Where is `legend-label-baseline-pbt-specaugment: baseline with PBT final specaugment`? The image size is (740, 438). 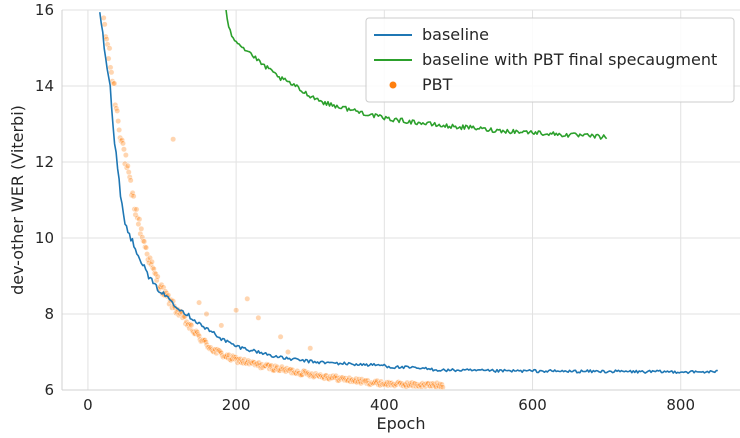
legend-label-baseline-pbt-specaugment: baseline with PBT final specaugment is located at coordinates (569, 59).